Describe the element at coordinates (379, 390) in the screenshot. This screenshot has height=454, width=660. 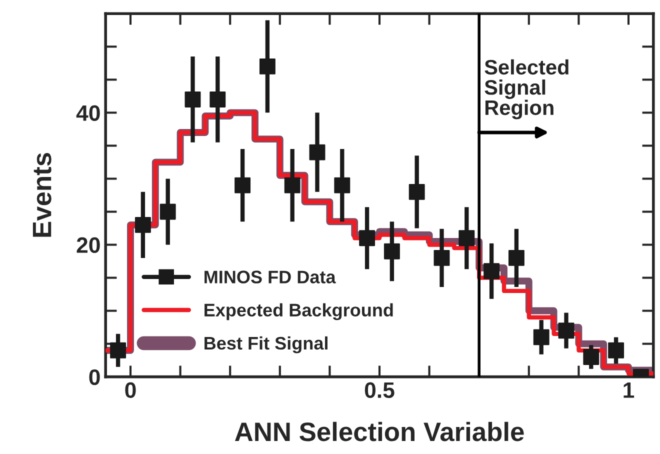
I see `x-tick-label: 0.5` at that location.